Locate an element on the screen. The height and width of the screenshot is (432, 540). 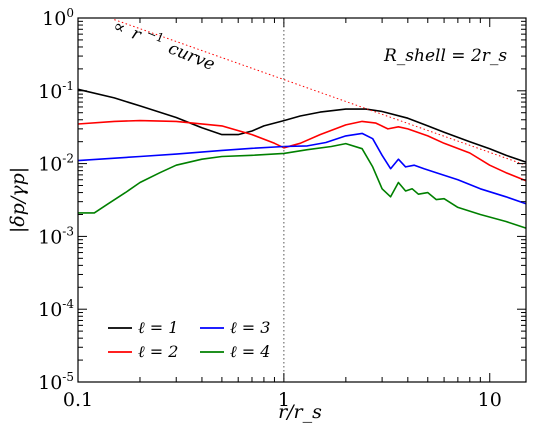
y-tick-label: 10⁻³ is located at coordinates (56, 236).